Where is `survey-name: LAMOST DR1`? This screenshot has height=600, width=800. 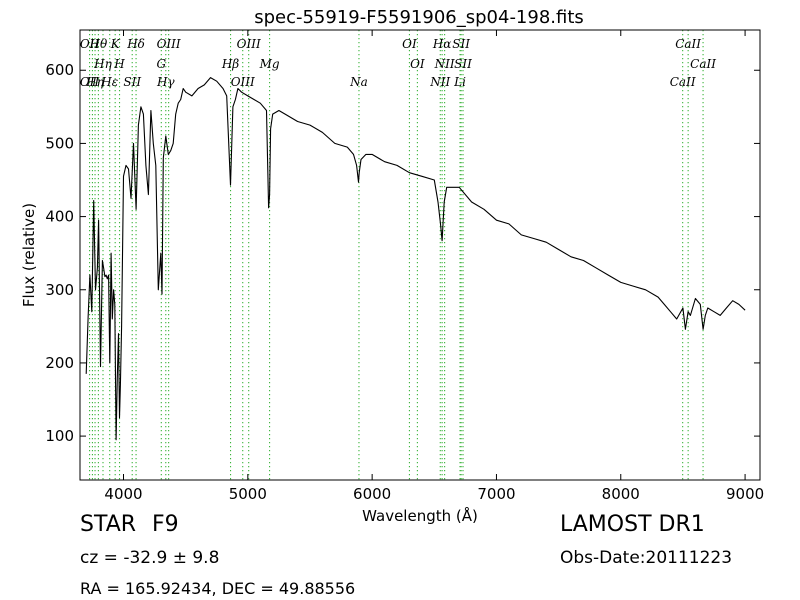
survey-name: LAMOST DR1 is located at coordinates (632, 524).